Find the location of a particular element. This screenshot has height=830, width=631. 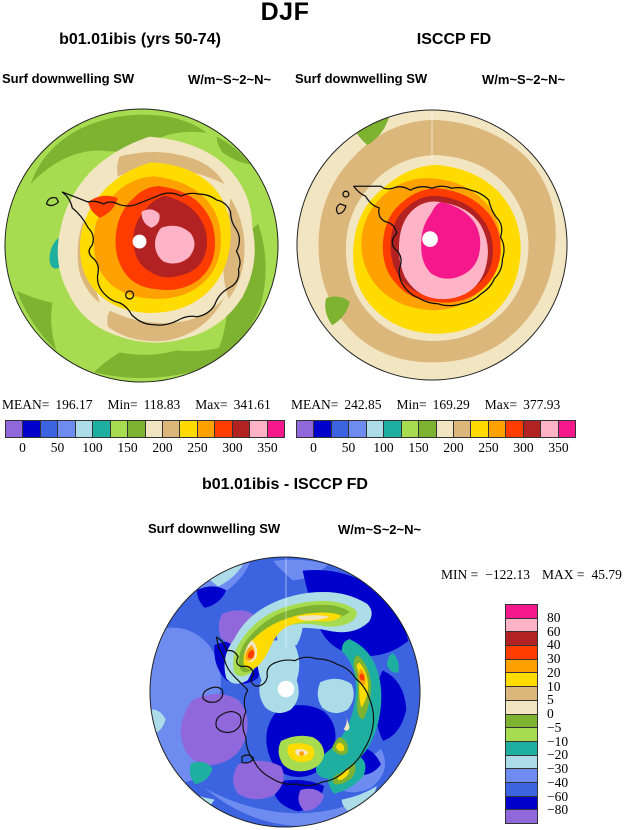

max-label: MAX = is located at coordinates (563, 574).